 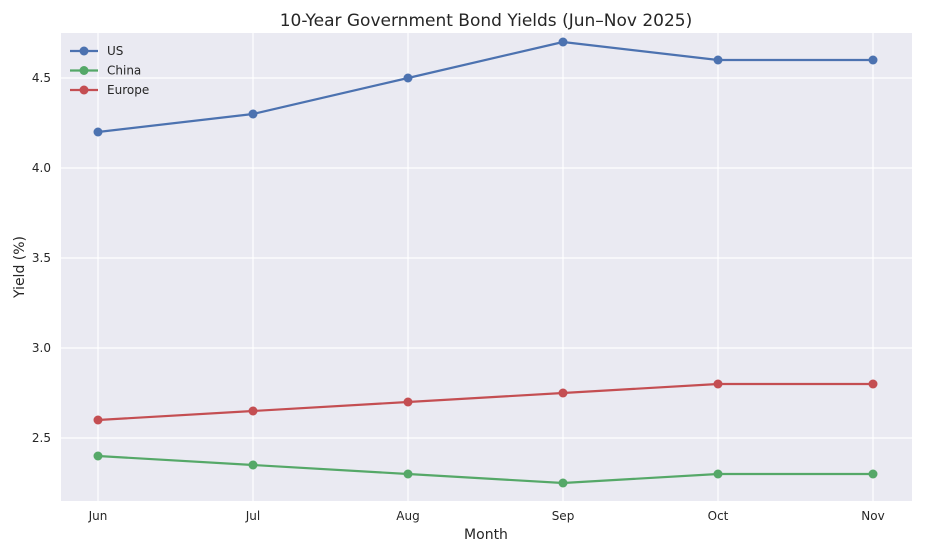 What do you see at coordinates (41, 438) in the screenshot?
I see `y-tick-label: 2.5` at bounding box center [41, 438].